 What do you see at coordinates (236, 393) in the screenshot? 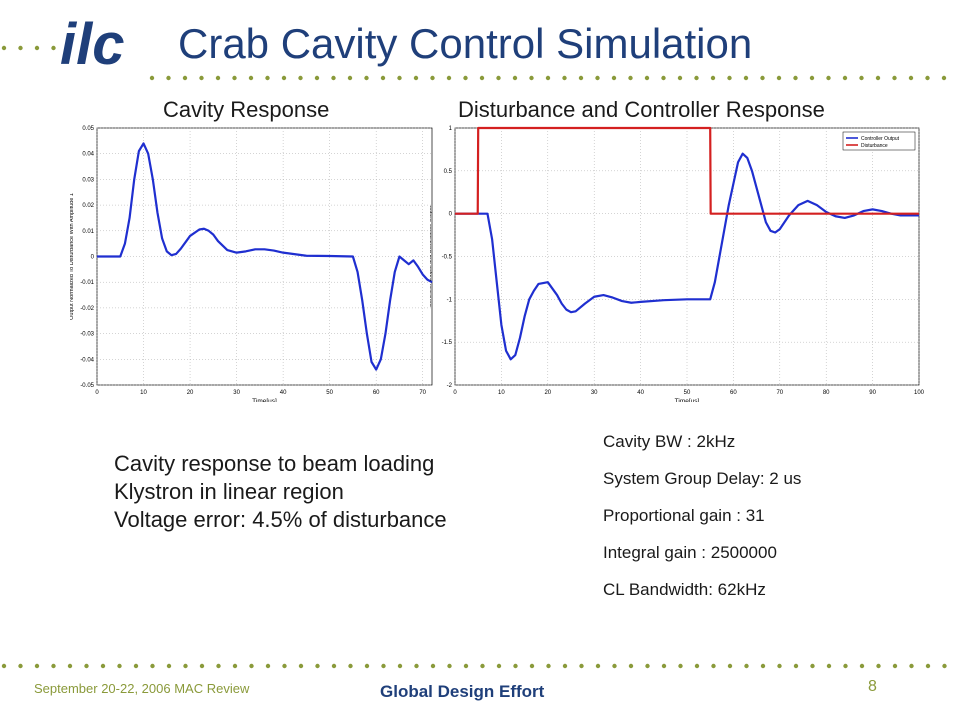
I see `x-tick-label: 30` at bounding box center [236, 393].